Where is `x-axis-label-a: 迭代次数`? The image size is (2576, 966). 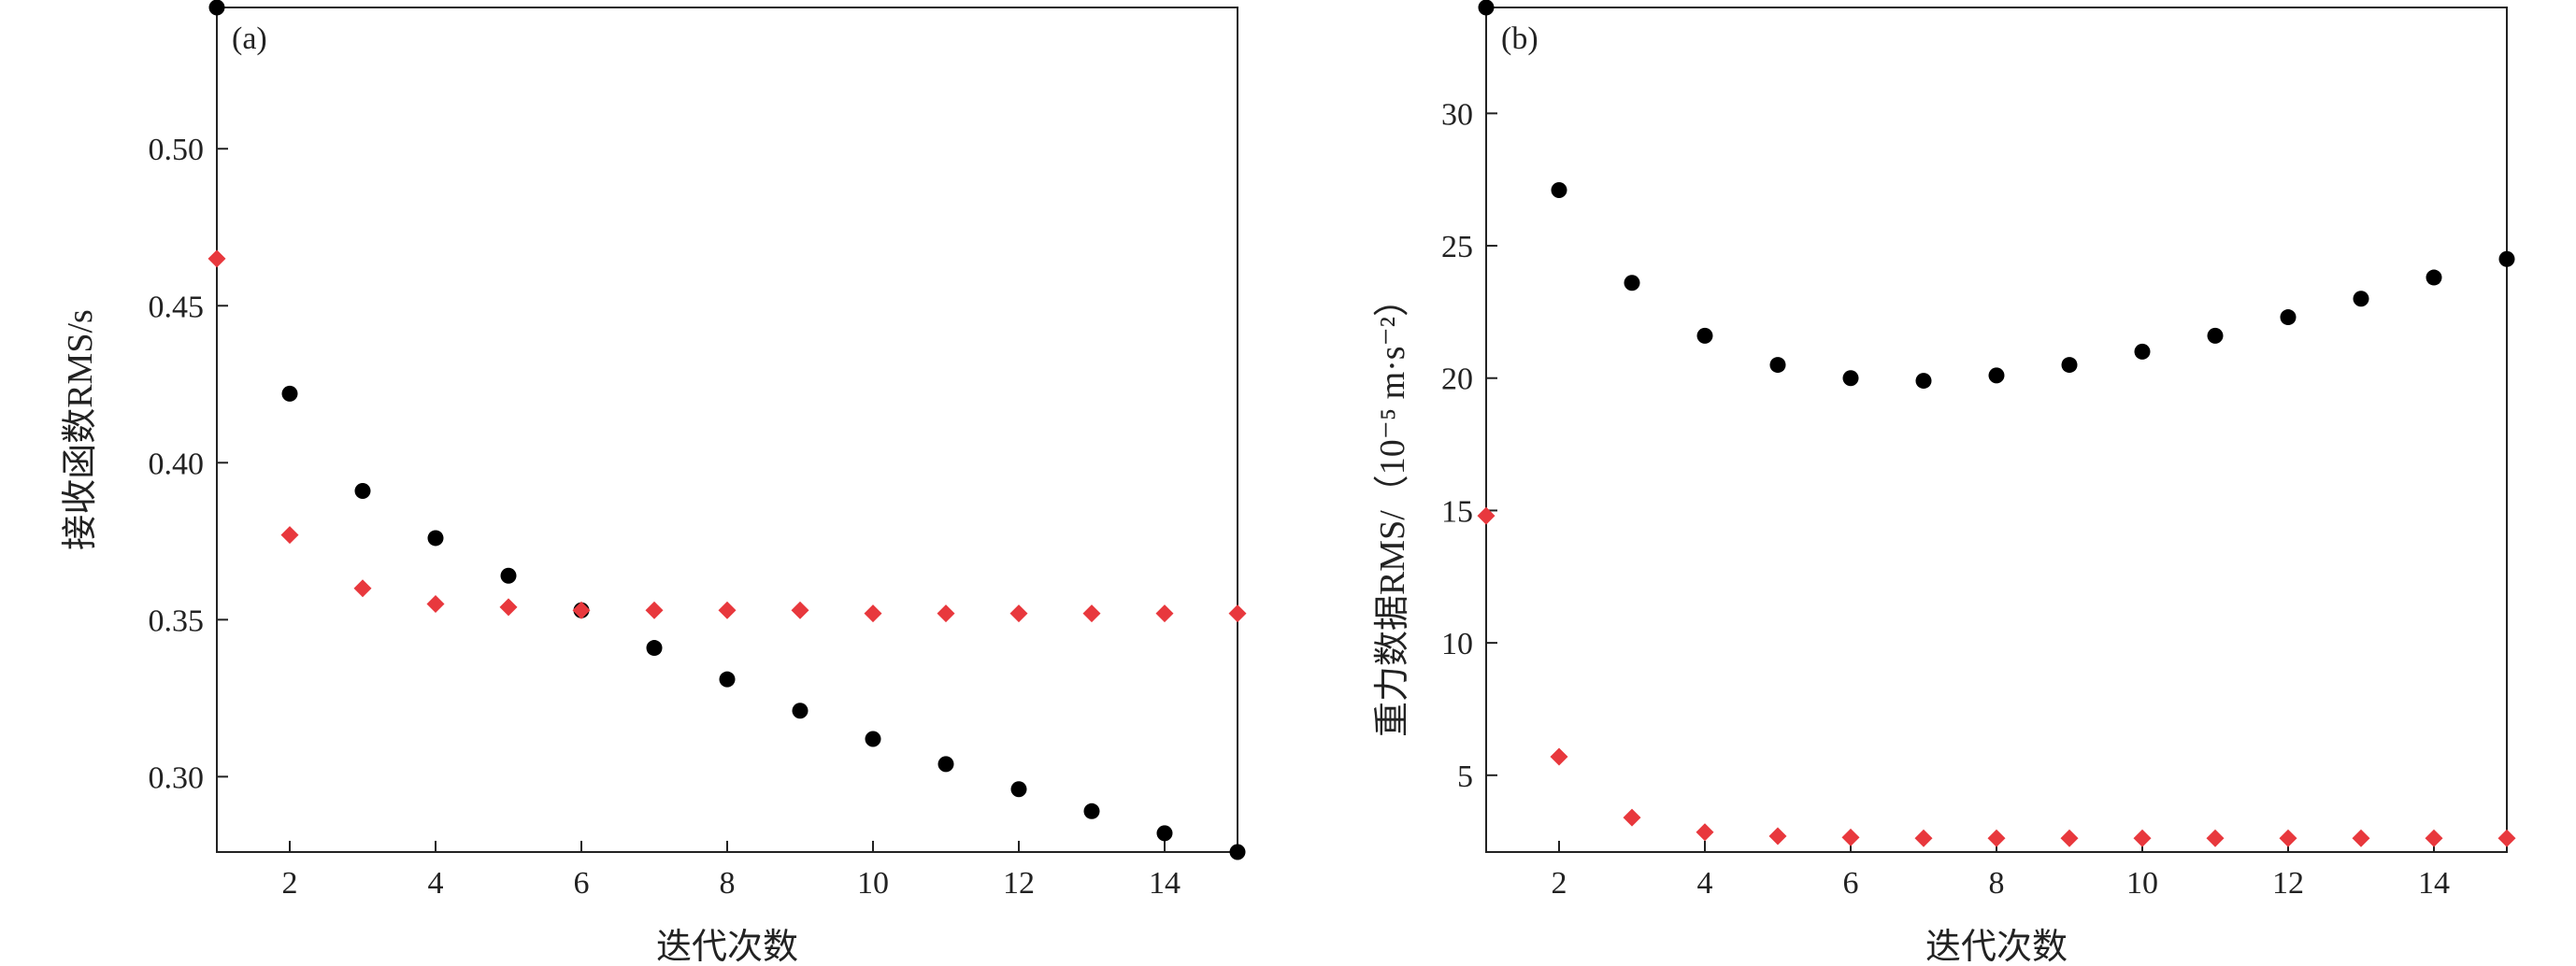 x-axis-label-a: 迭代次数 is located at coordinates (727, 947).